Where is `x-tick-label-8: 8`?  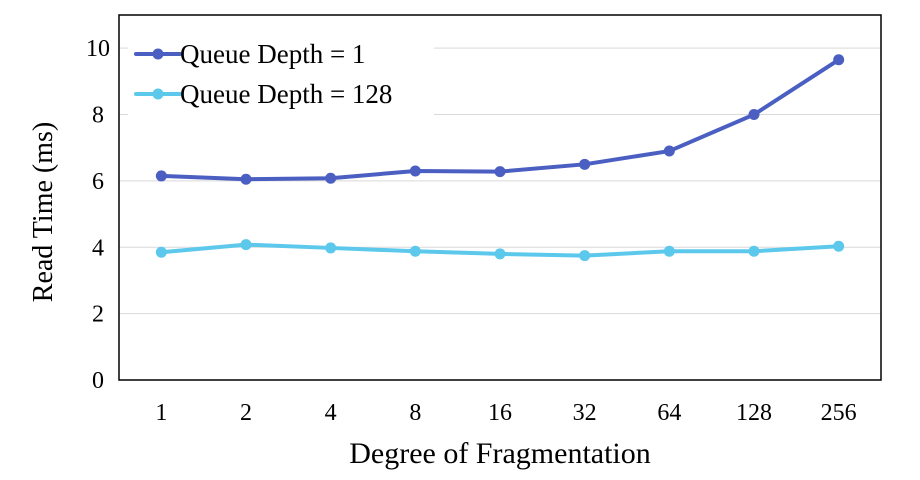
x-tick-label-8: 8 is located at coordinates (415, 413).